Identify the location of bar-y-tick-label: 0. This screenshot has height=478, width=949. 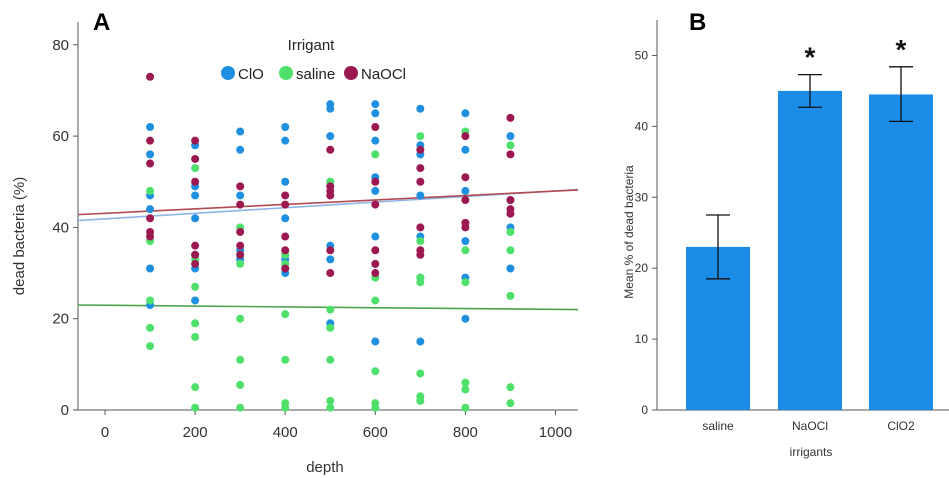
(644, 410).